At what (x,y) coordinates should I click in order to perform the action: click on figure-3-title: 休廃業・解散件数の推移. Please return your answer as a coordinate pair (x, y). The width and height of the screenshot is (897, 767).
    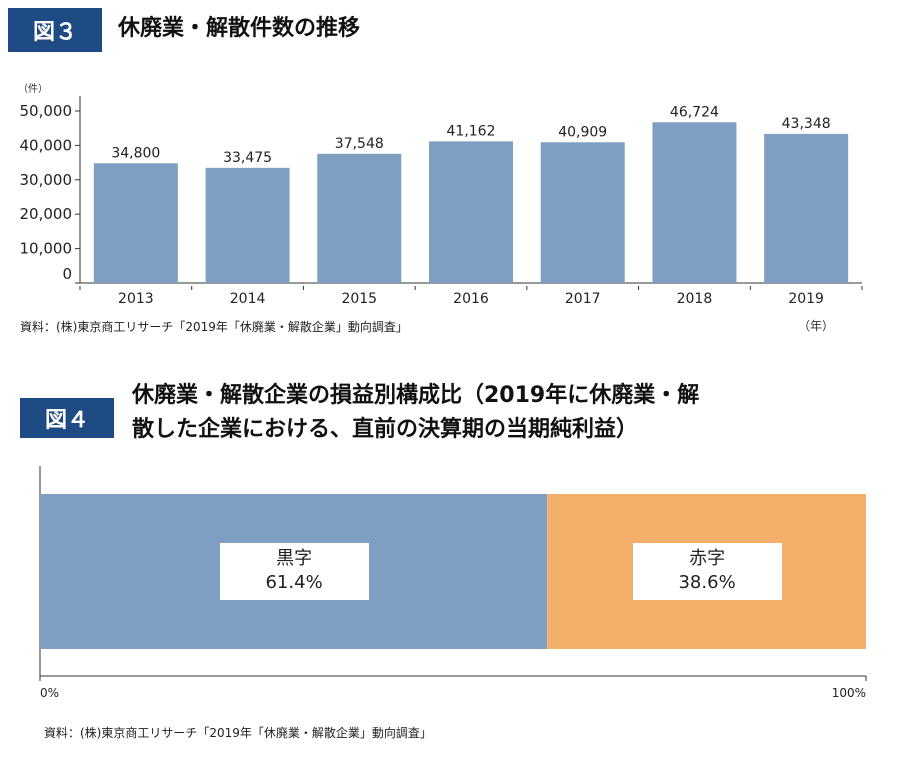
    Looking at the image, I should click on (239, 28).